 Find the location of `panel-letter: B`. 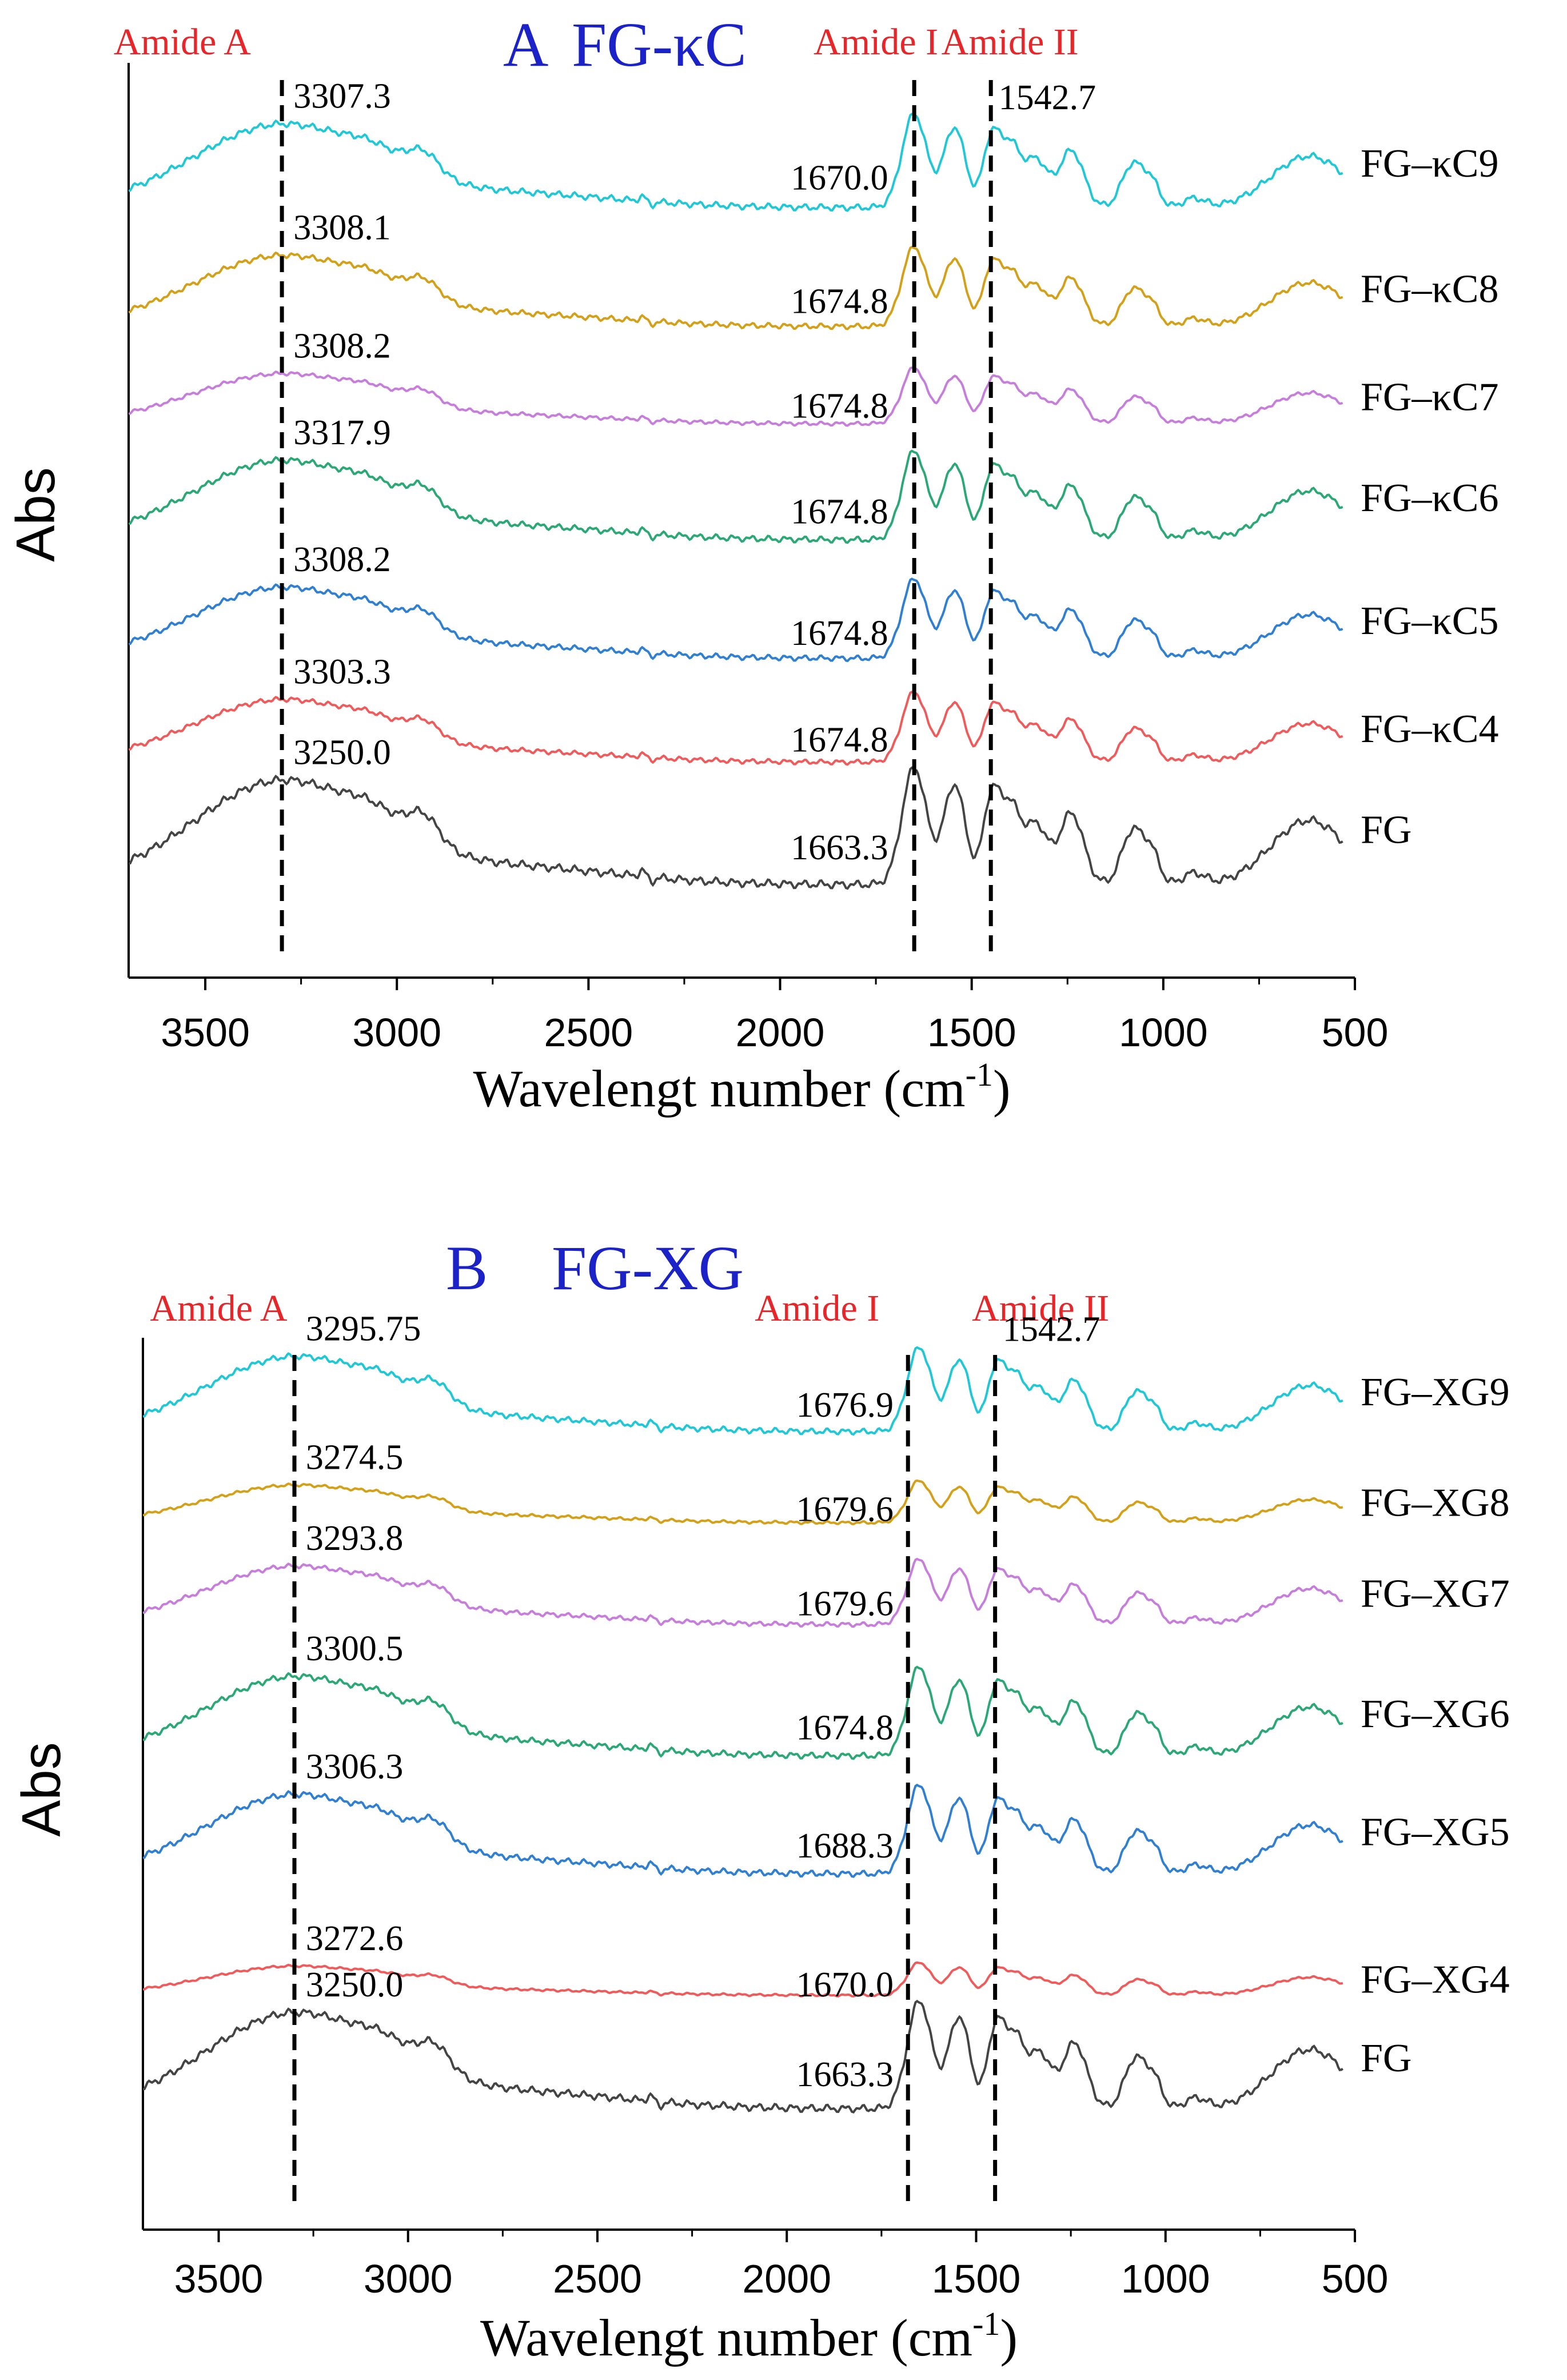

panel-letter: B is located at coordinates (467, 1268).